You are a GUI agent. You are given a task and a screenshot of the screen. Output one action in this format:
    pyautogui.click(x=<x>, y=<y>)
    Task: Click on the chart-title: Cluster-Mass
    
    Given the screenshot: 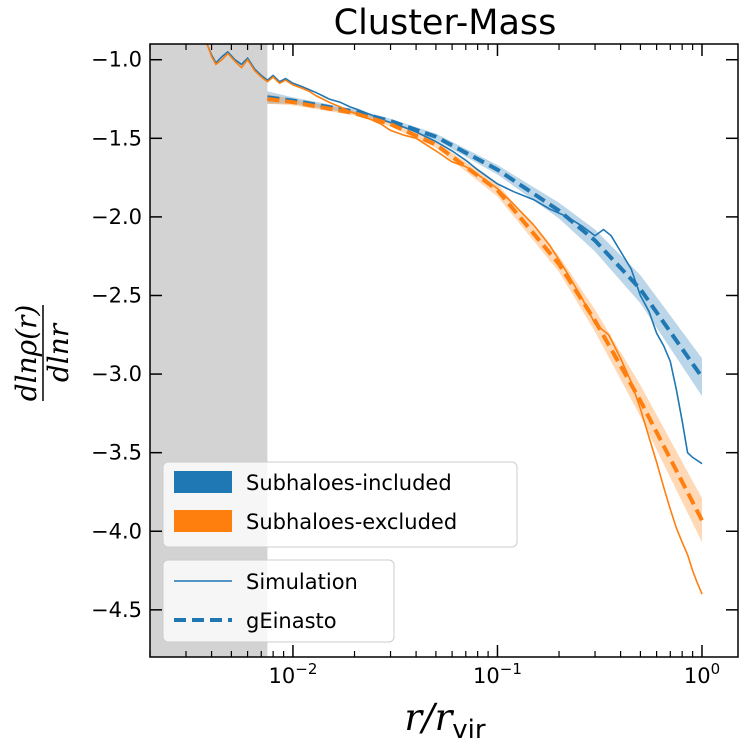 What is the action you would take?
    pyautogui.click(x=445, y=23)
    